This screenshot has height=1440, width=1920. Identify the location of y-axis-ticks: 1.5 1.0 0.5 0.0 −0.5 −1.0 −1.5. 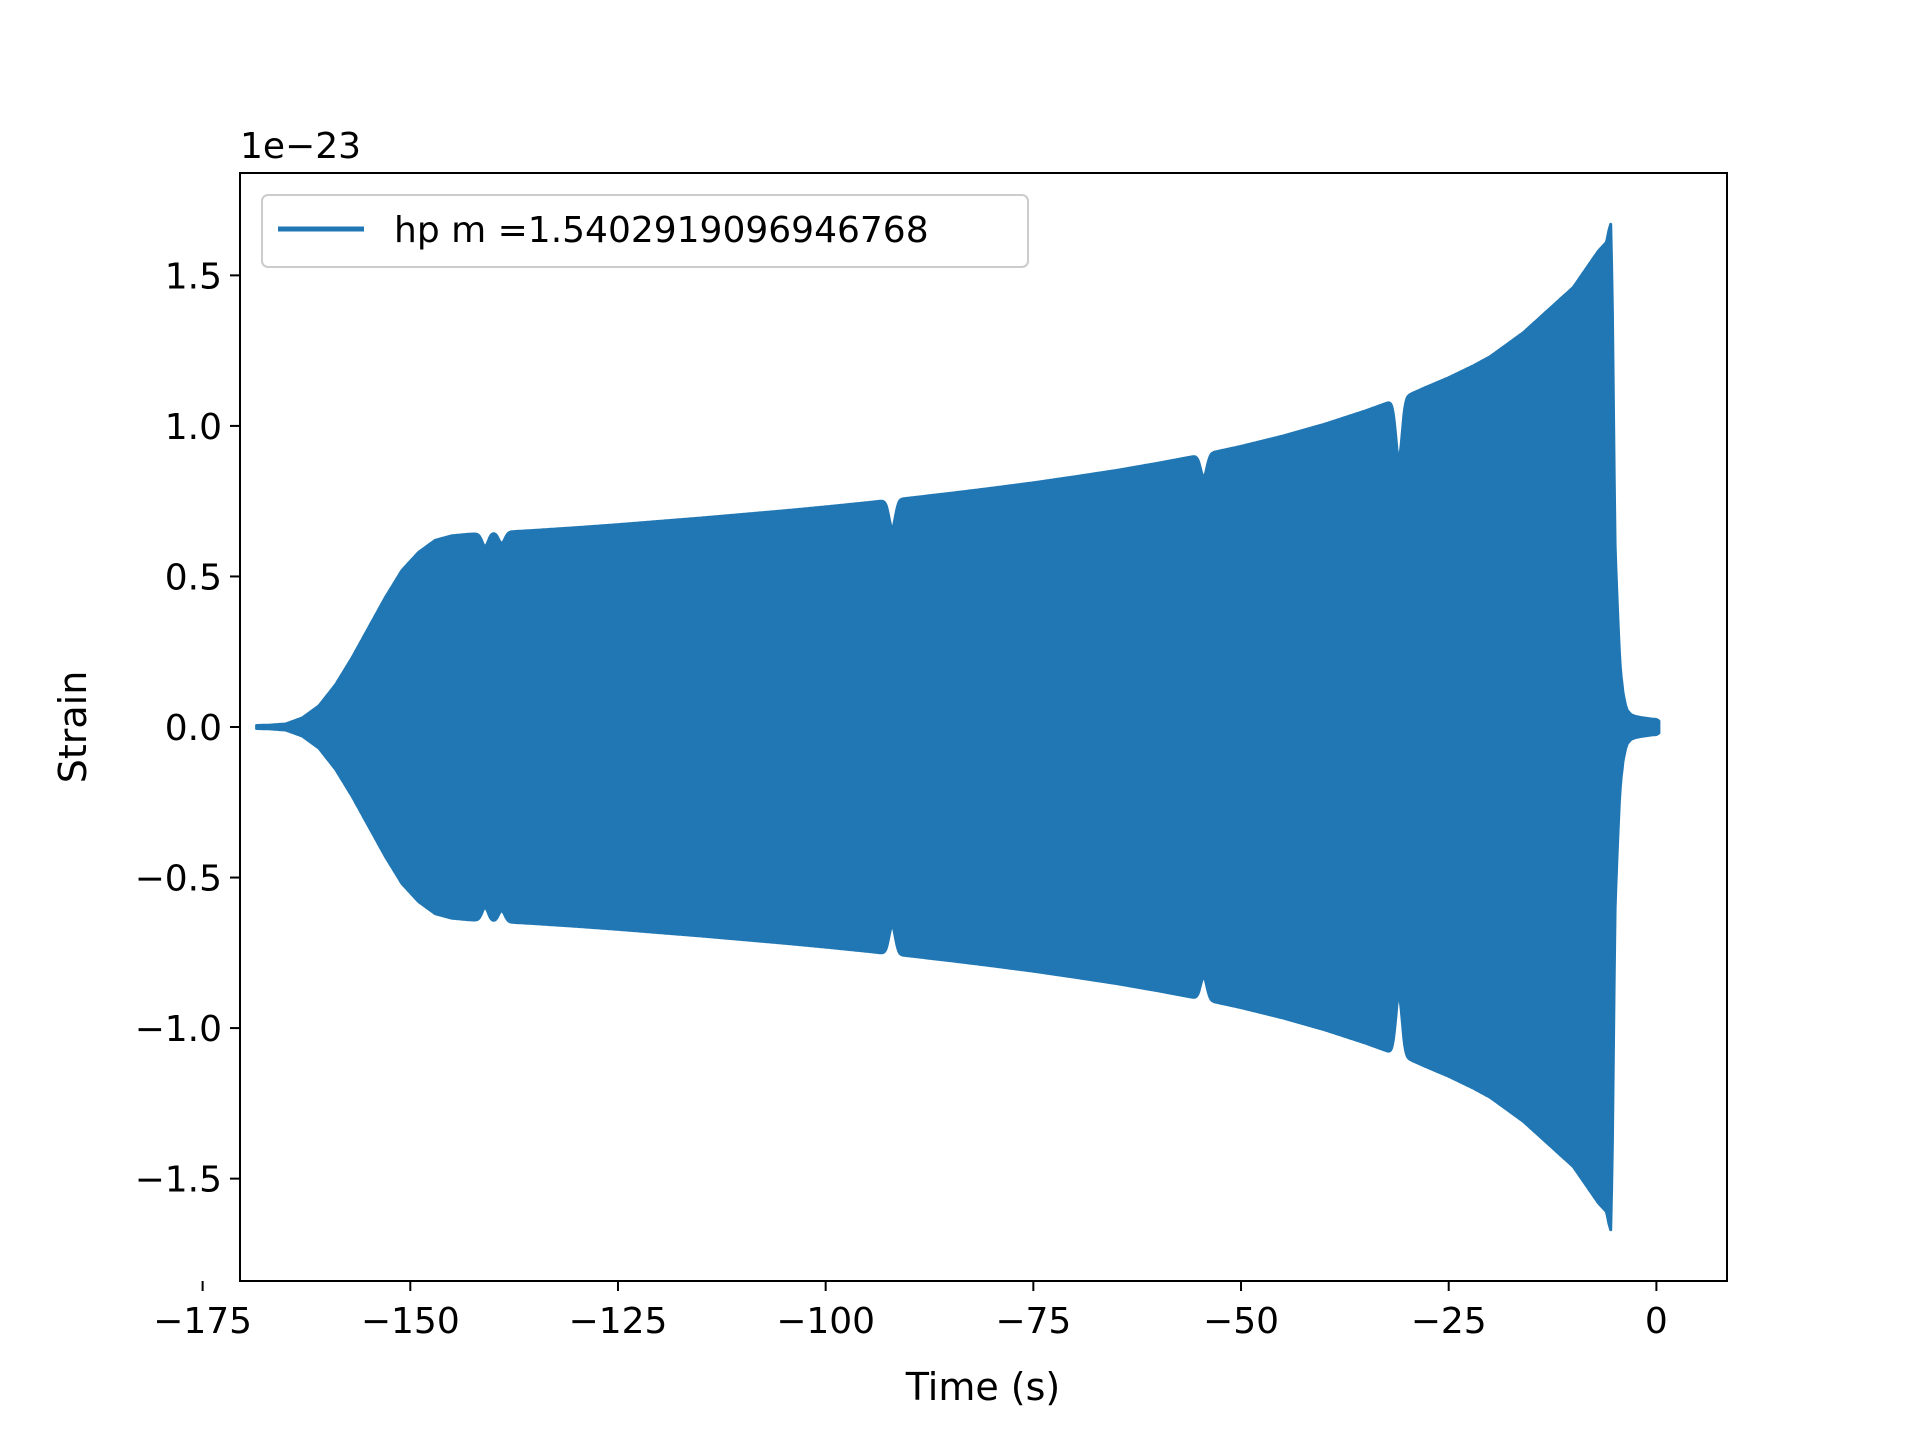
(187, 728).